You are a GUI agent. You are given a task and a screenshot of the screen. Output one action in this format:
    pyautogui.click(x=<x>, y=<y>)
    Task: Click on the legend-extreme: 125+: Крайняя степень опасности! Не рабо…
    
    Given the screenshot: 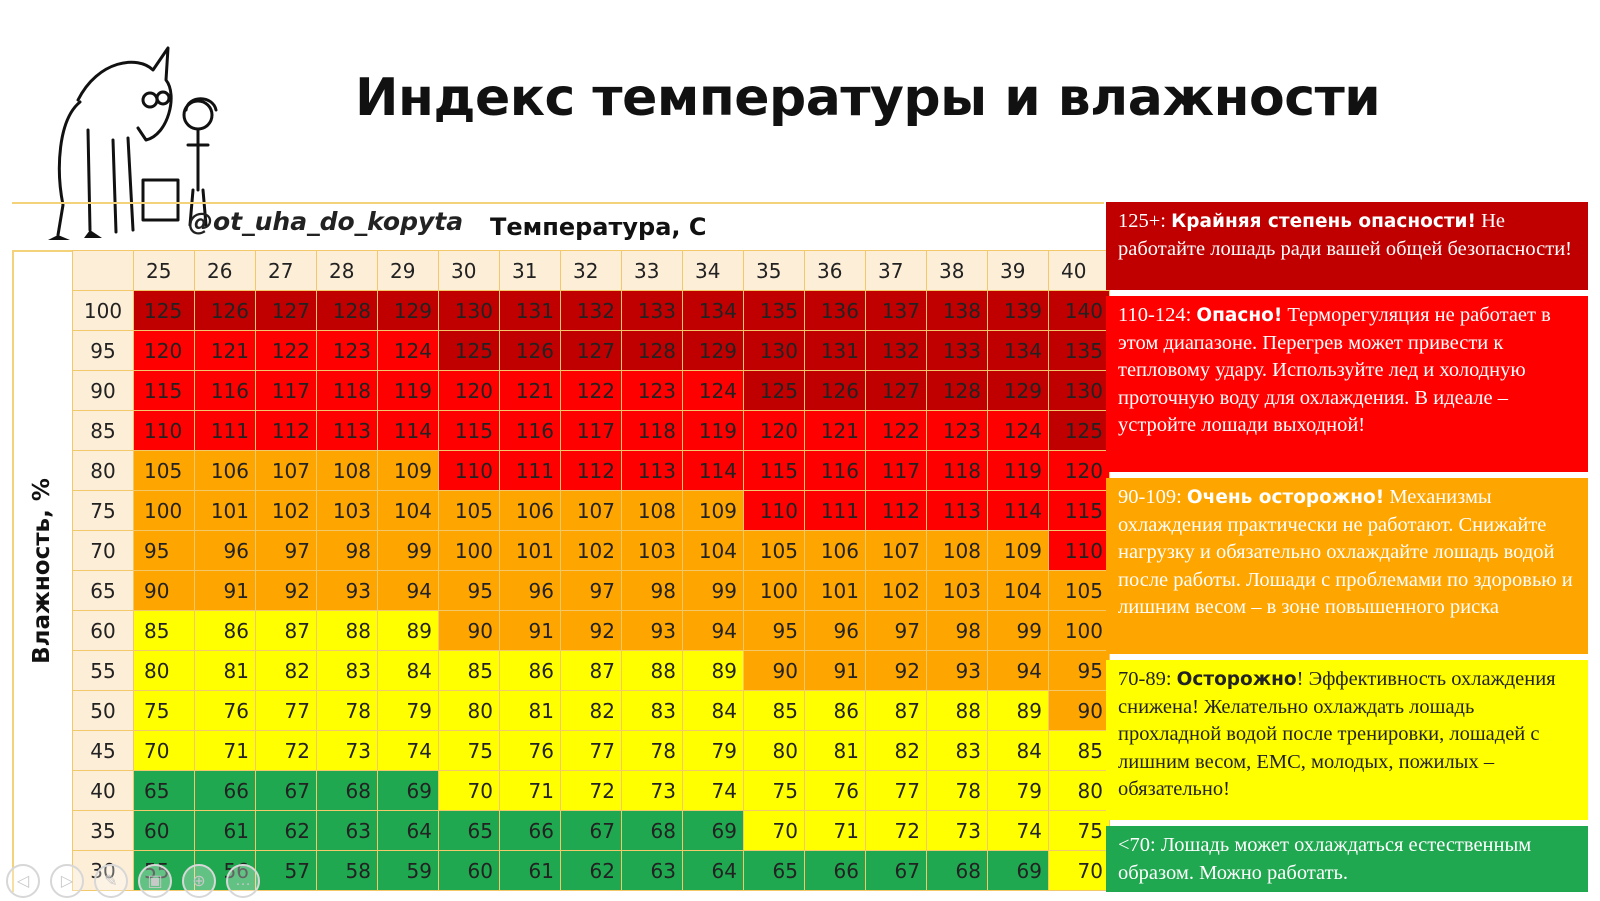 What is the action you would take?
    pyautogui.click(x=1347, y=246)
    